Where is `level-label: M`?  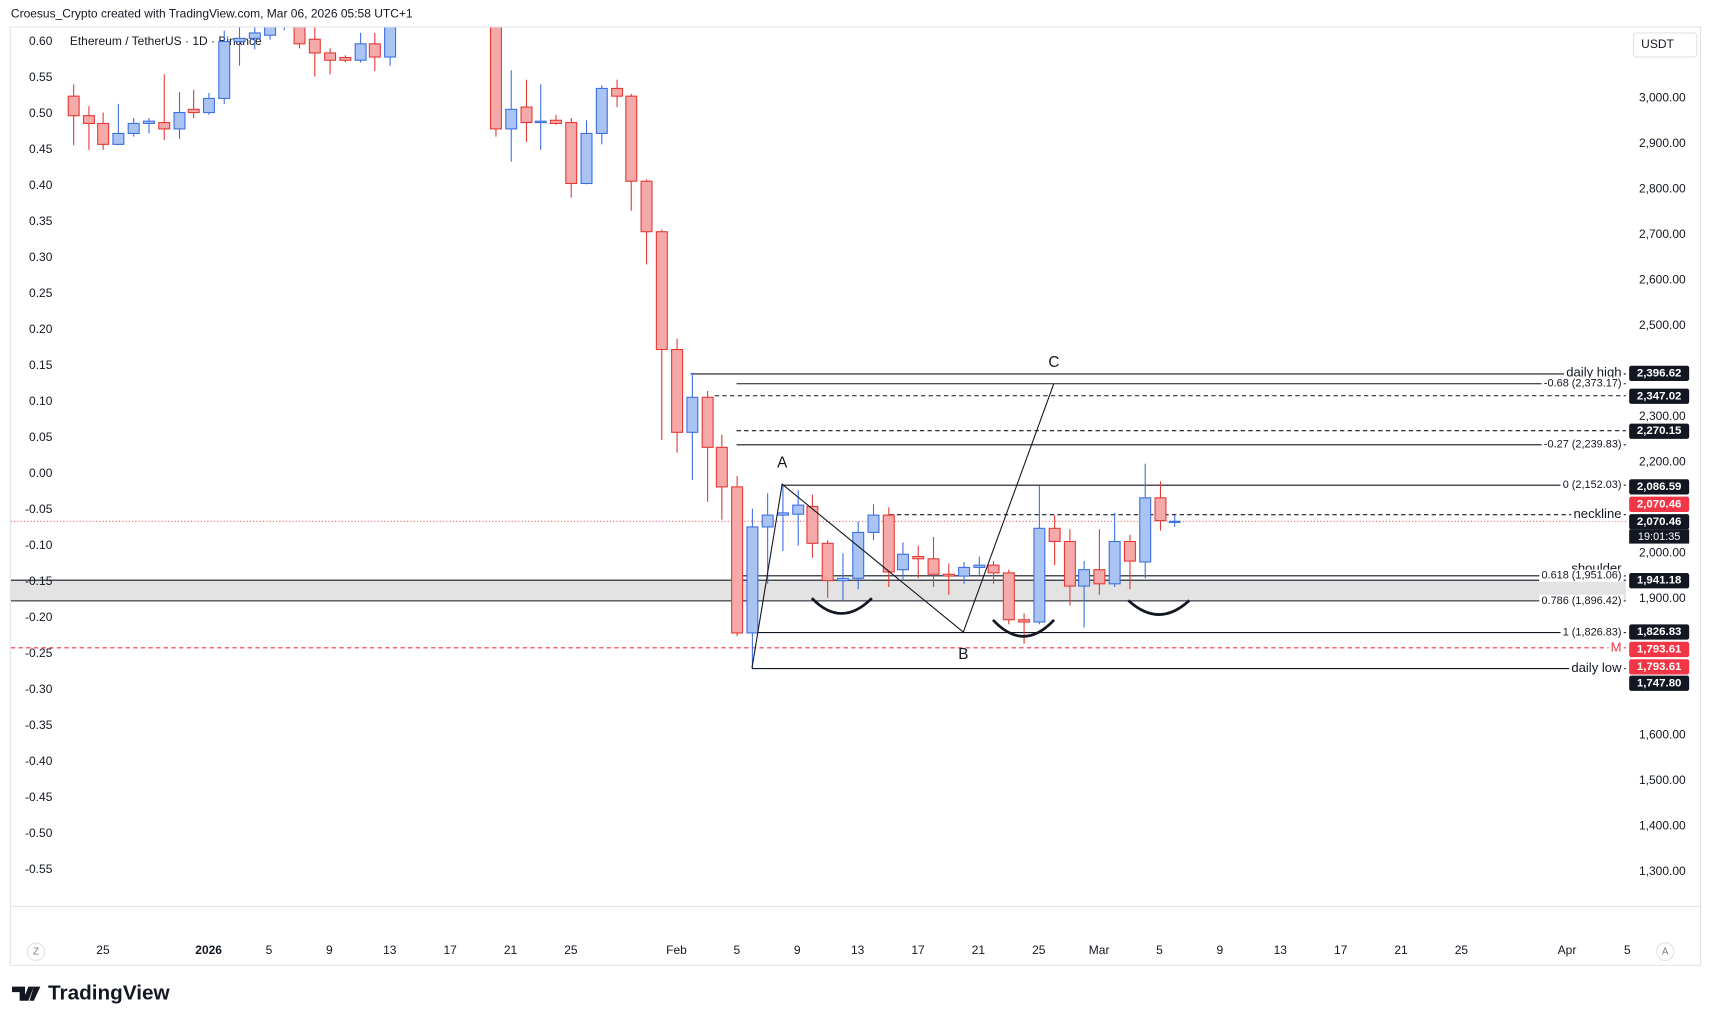
level-label: M is located at coordinates (1616, 646).